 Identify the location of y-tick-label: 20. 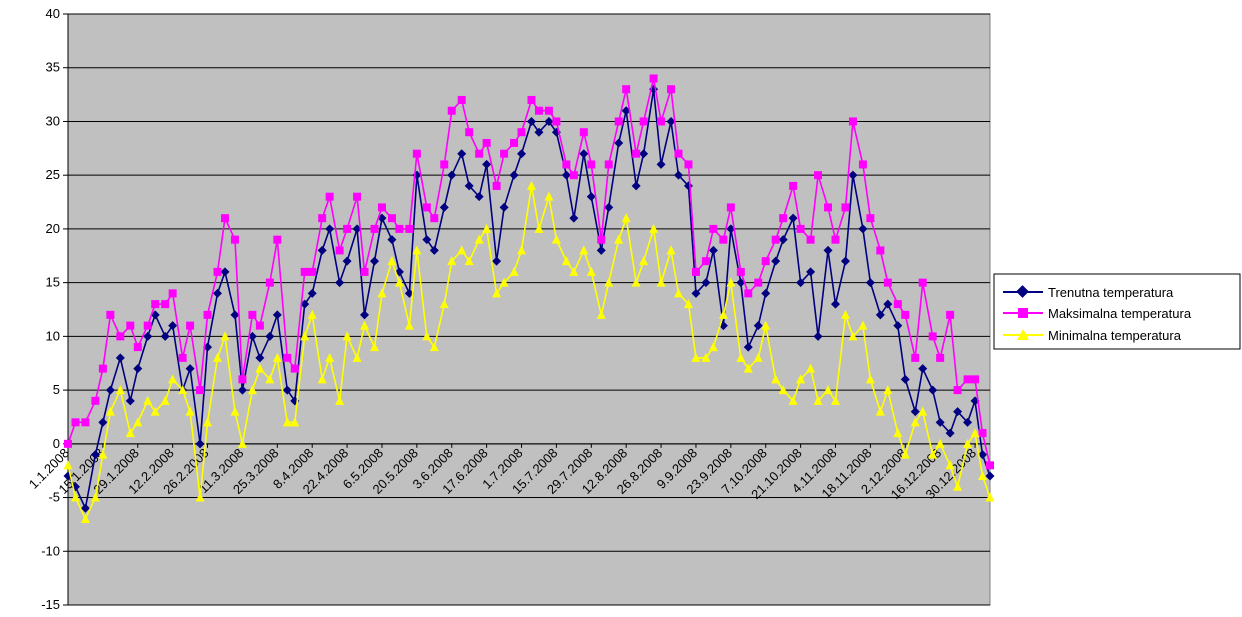
(53, 228).